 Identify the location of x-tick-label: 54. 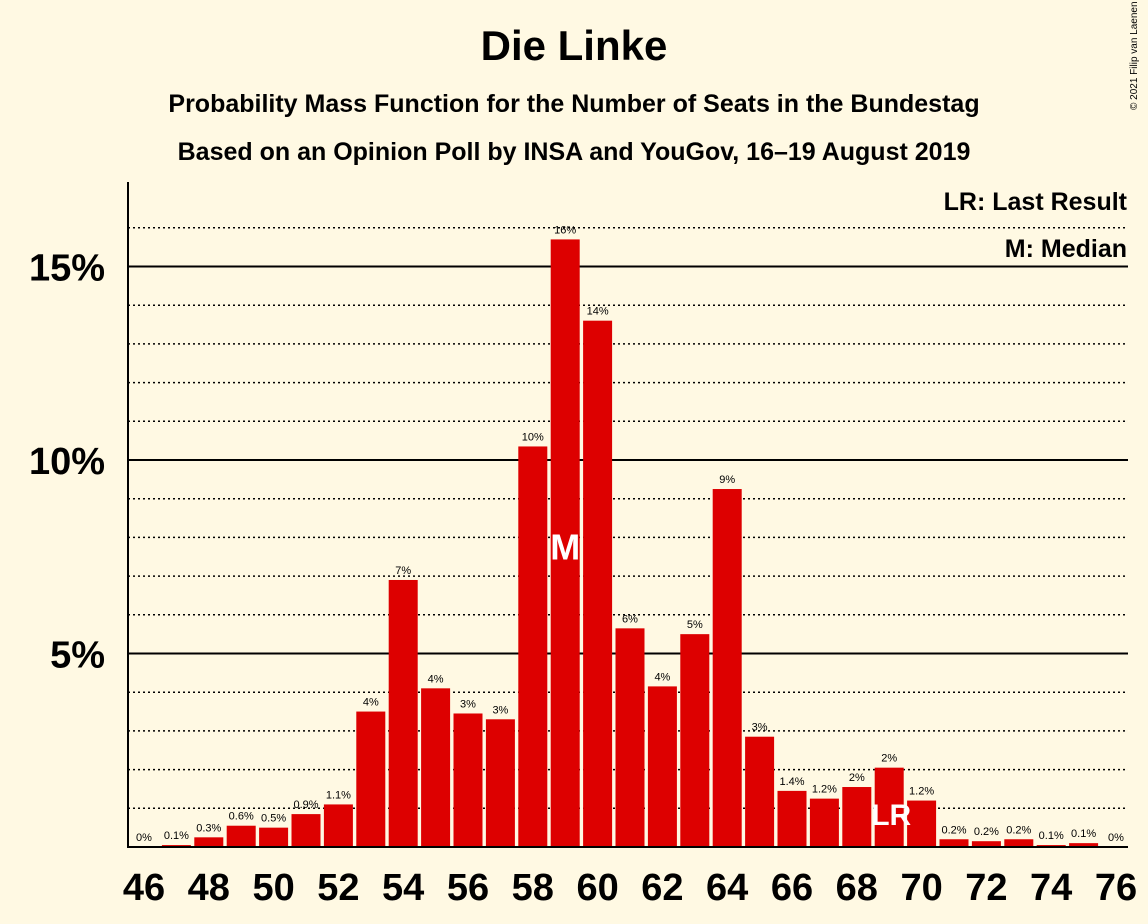
(403, 888).